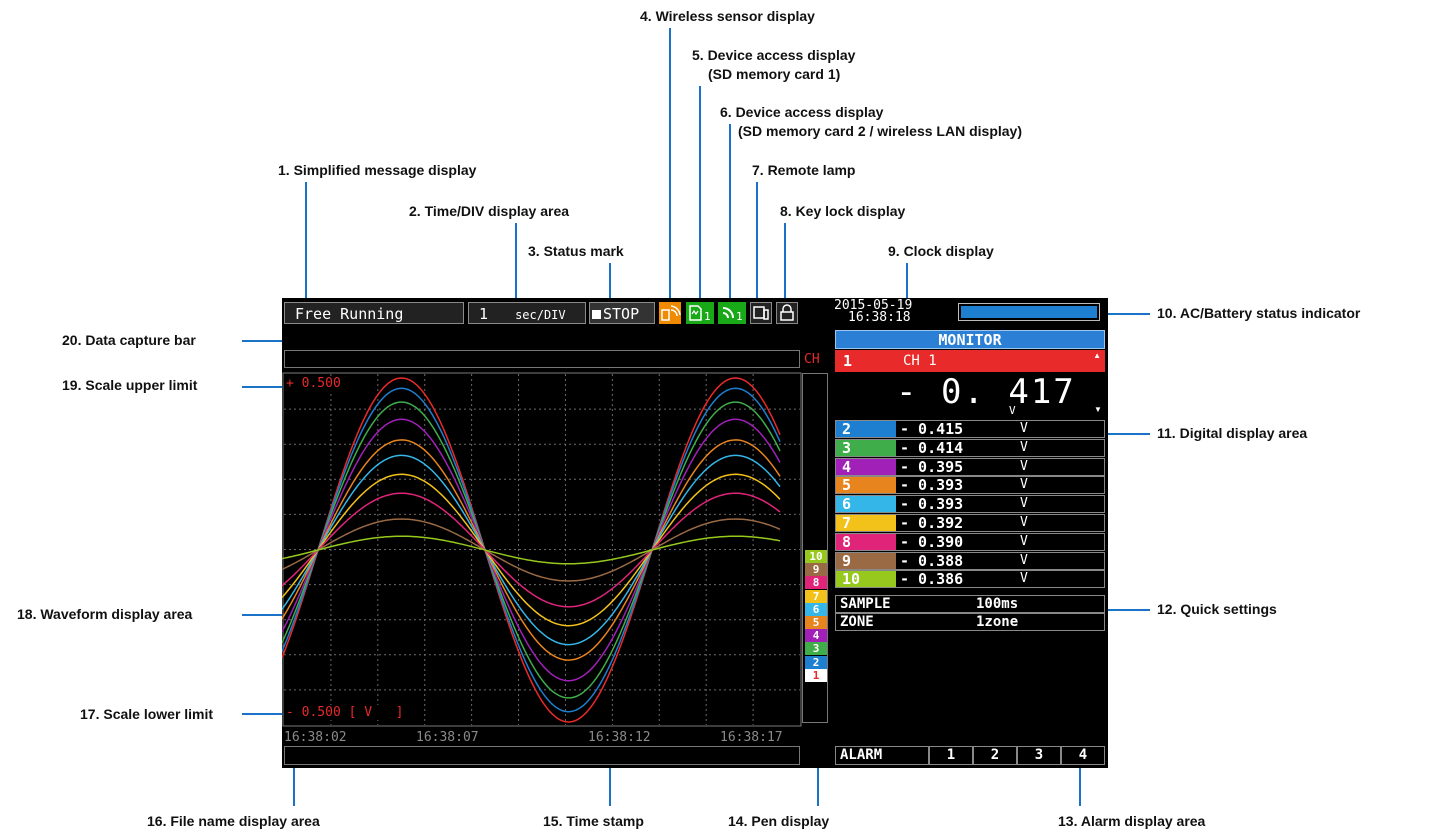 This screenshot has width=1432, height=836. Describe the element at coordinates (761, 313) in the screenshot. I see `remote-lamp-icon` at that location.